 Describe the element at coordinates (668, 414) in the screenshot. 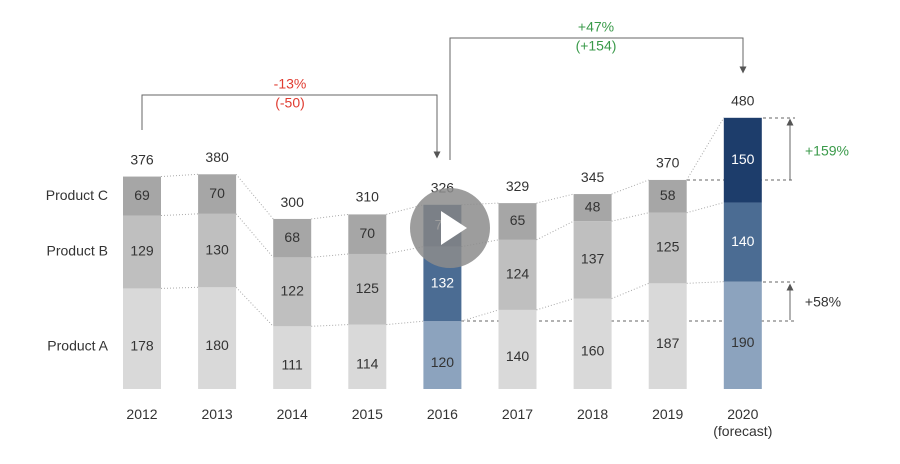

I see `x-tick-label: 2019` at that location.